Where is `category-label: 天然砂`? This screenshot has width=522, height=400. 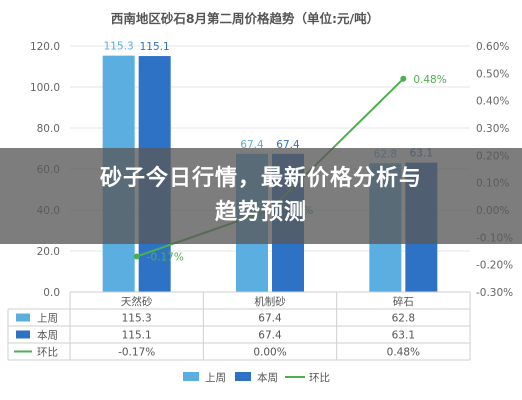
category-label: 天然砂 is located at coordinates (137, 301).